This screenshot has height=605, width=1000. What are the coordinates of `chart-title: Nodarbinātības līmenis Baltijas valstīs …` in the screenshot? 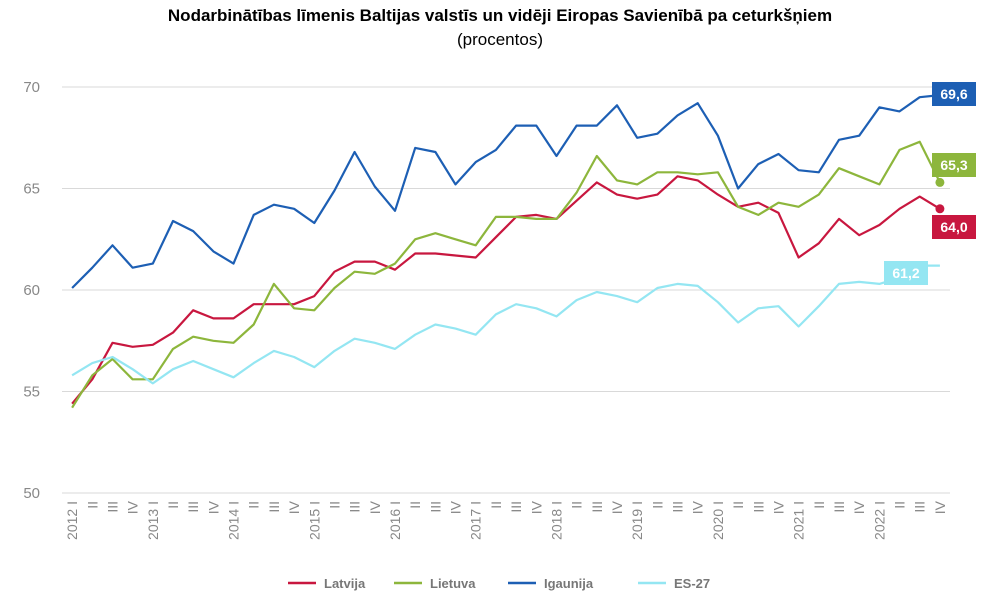 It's located at (500, 15).